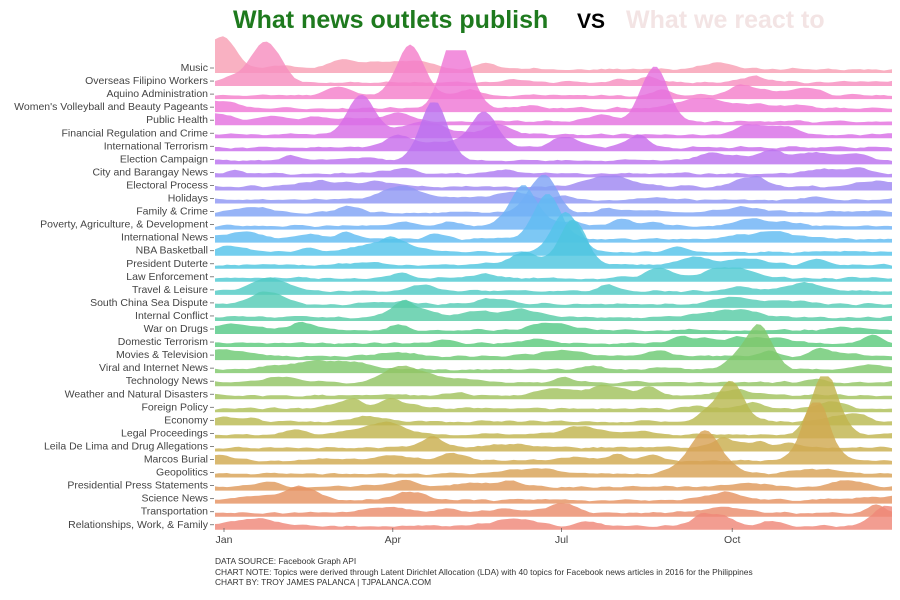  Describe the element at coordinates (146, 81) in the screenshot. I see `y-label-overseas-filipino-workers: Overseas Filipino Workers` at that location.